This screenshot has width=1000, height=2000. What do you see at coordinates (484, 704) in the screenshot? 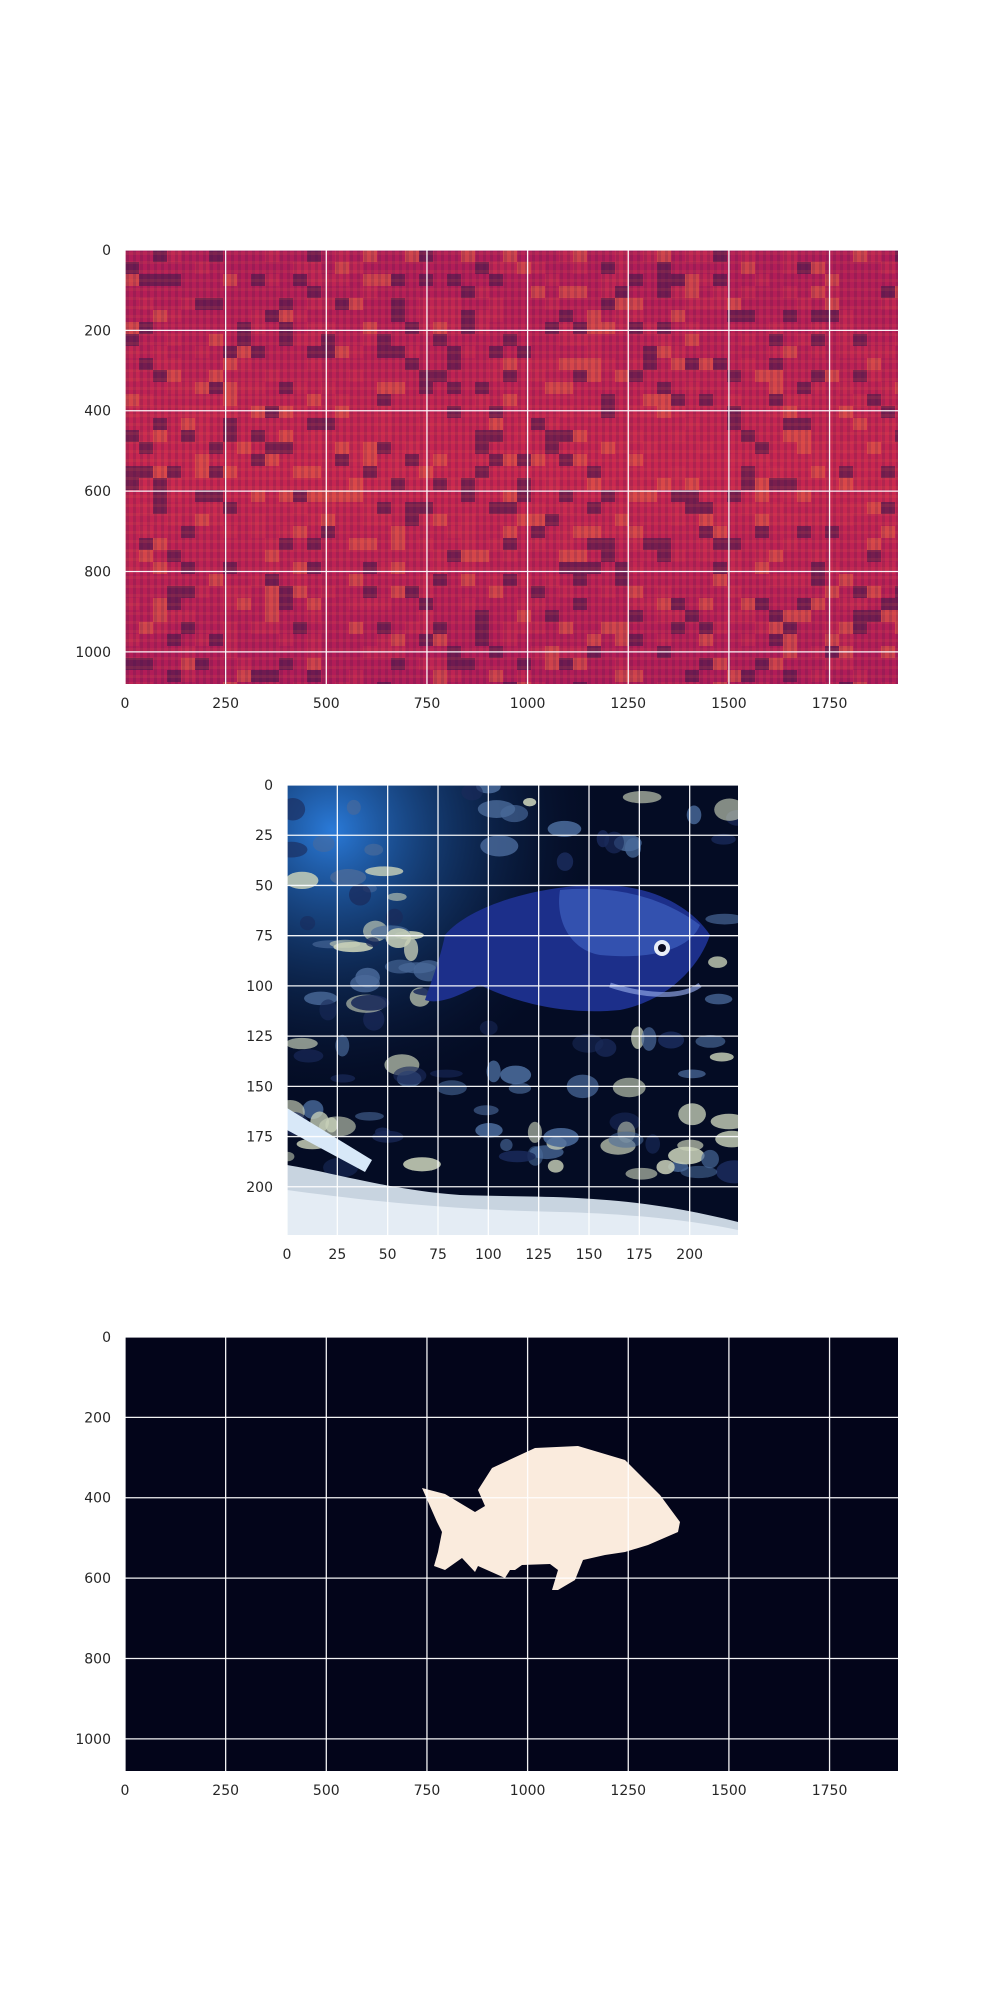
I see `heatmap-x-ticks: 0 250 500 750 1000 1250 1500 1750` at bounding box center [484, 704].